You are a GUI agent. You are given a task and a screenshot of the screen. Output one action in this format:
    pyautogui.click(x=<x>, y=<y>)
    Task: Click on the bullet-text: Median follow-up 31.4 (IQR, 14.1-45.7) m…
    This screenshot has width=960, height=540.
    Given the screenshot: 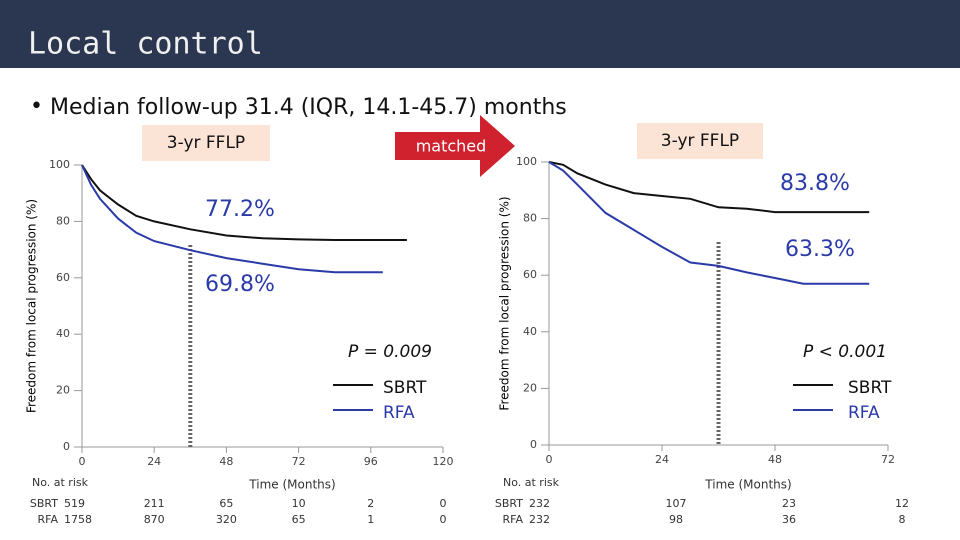 What is the action you would take?
    pyautogui.click(x=308, y=107)
    